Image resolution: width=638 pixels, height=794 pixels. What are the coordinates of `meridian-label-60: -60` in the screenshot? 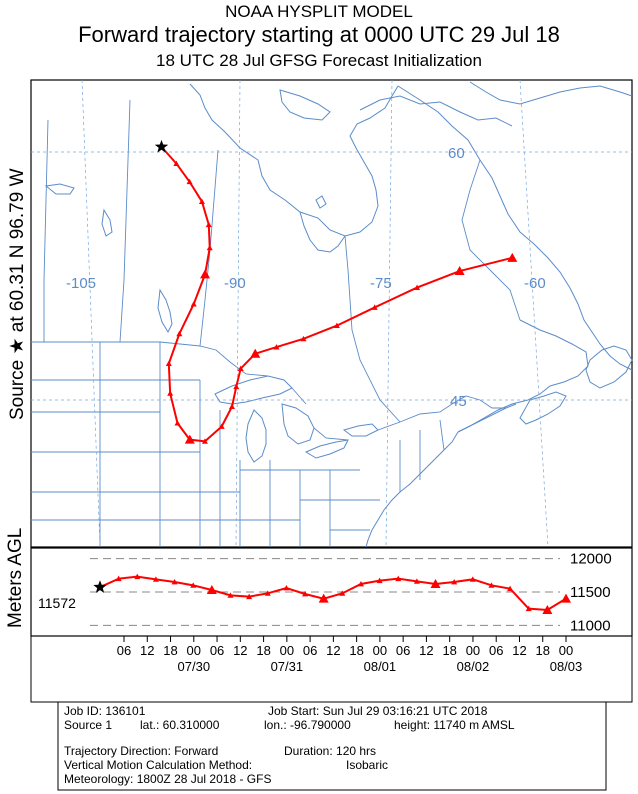 It's located at (535, 283).